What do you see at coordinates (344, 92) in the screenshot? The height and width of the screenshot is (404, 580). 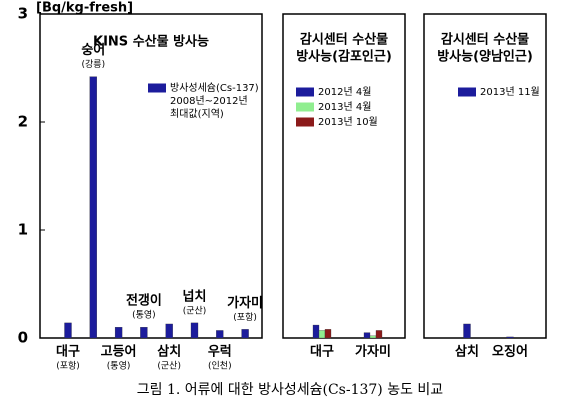 I see `legend-label: 2012년 4월` at bounding box center [344, 92].